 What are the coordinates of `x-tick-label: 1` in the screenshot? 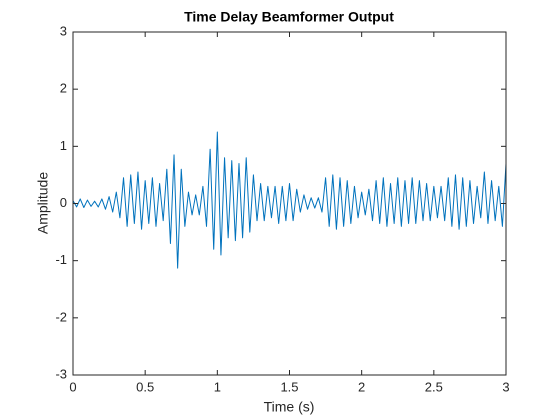 It's located at (217, 386).